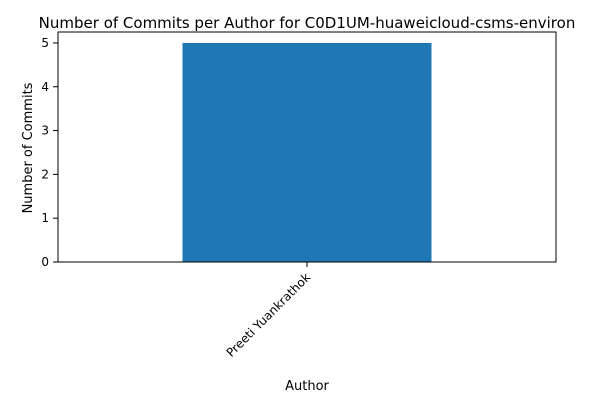 The image size is (614, 408). What do you see at coordinates (45, 43) in the screenshot?
I see `y-tick-label: 5` at bounding box center [45, 43].